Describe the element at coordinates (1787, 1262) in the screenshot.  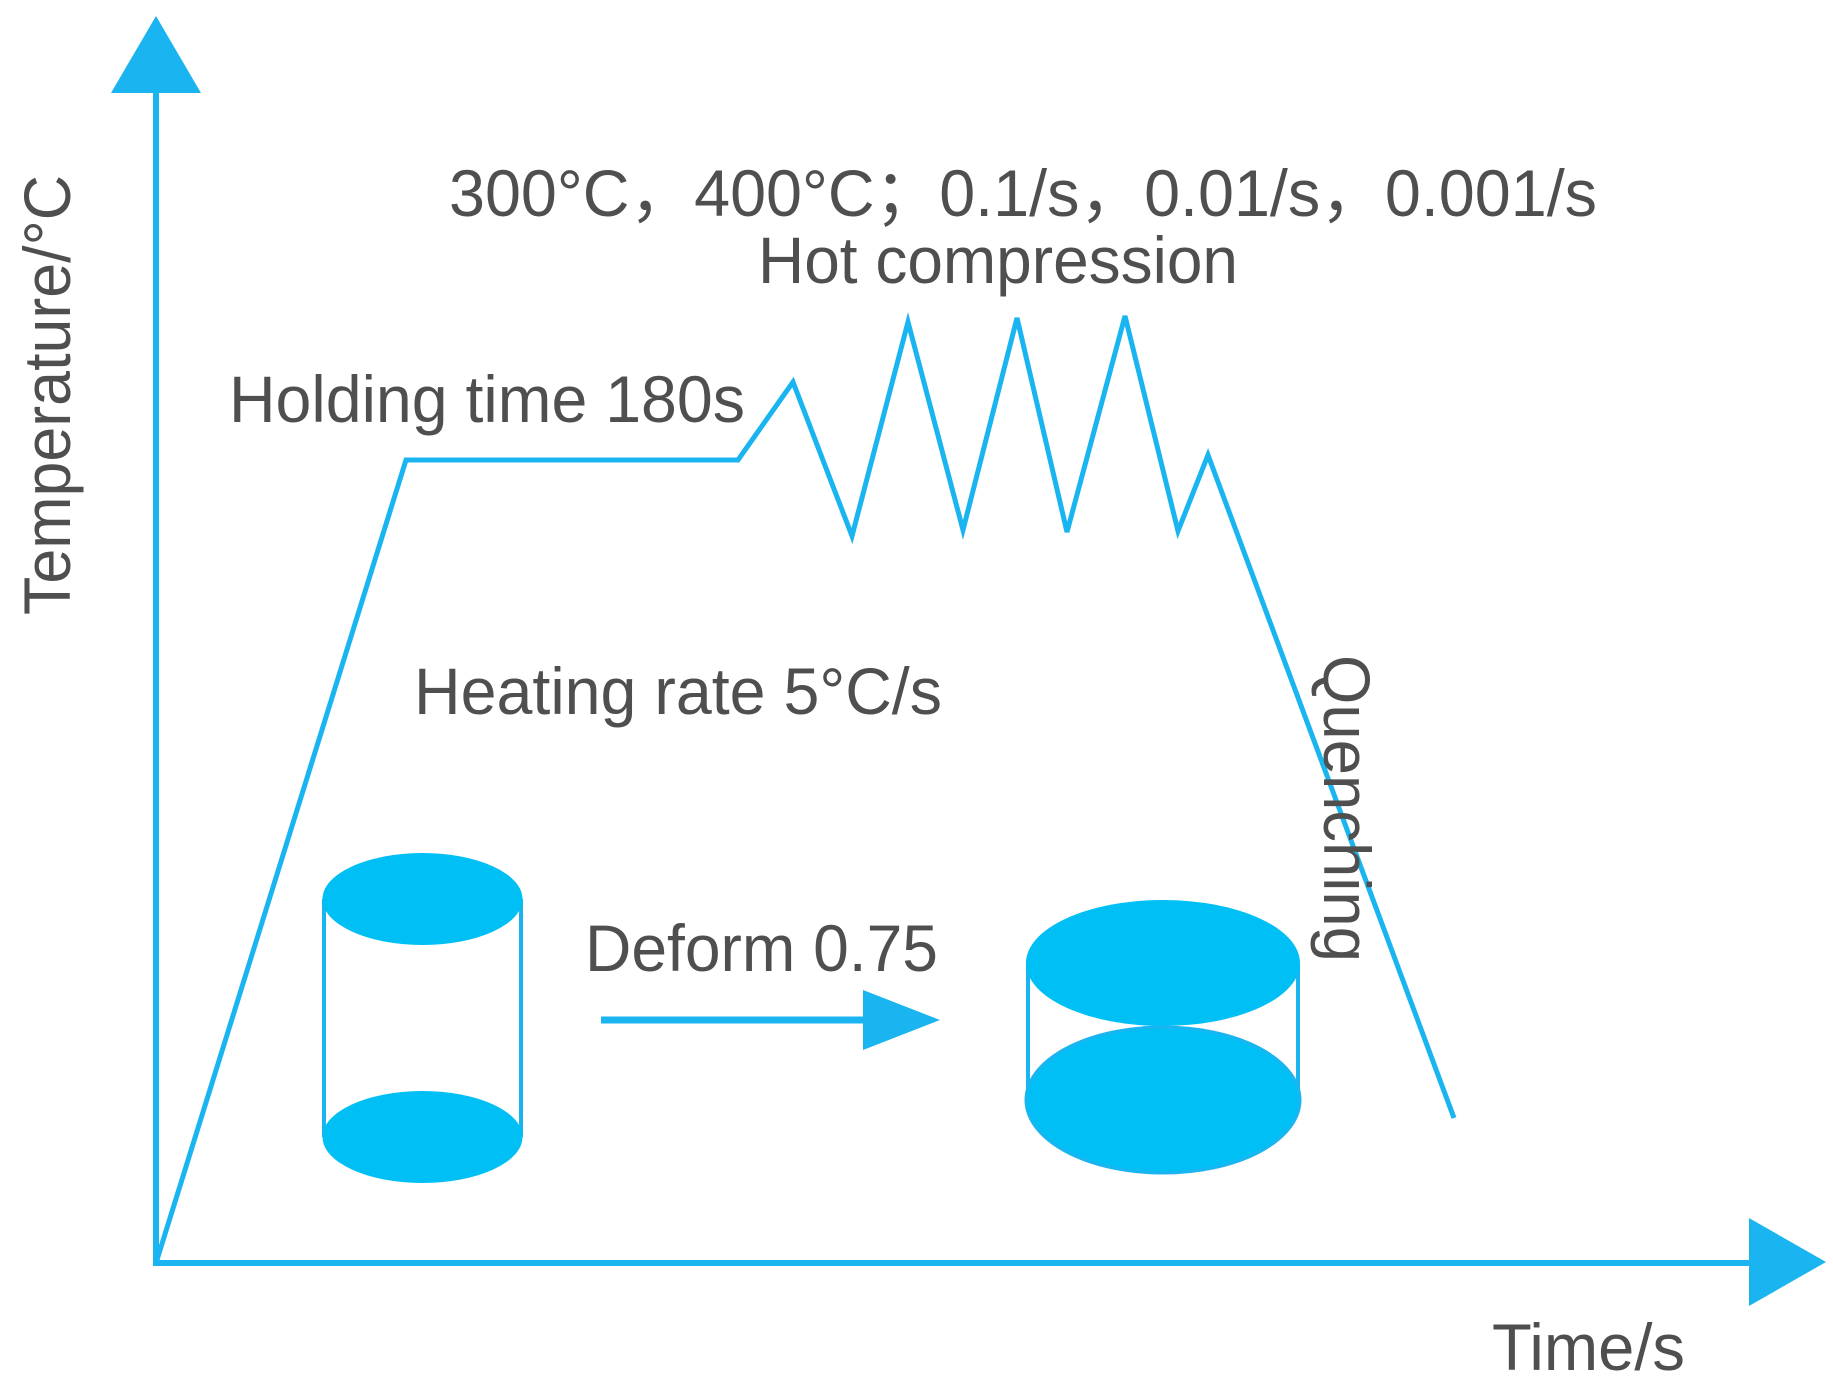
I see `x-axis-arrowhead` at that location.